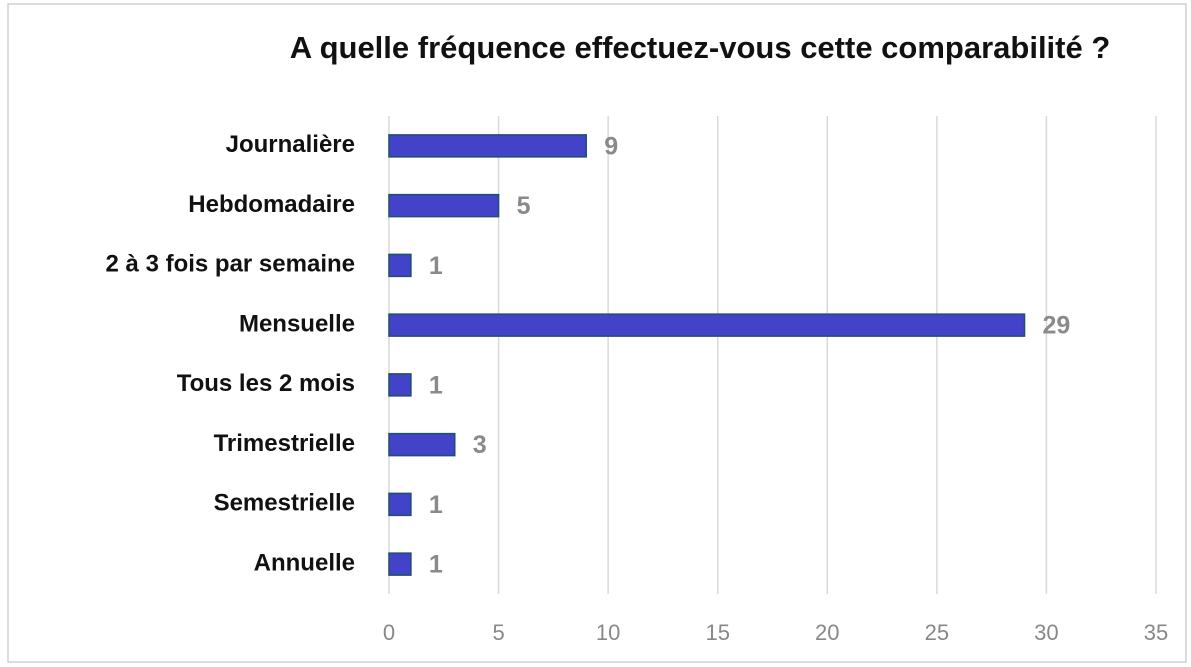  I want to click on x-tick-label: 5, so click(498, 632).